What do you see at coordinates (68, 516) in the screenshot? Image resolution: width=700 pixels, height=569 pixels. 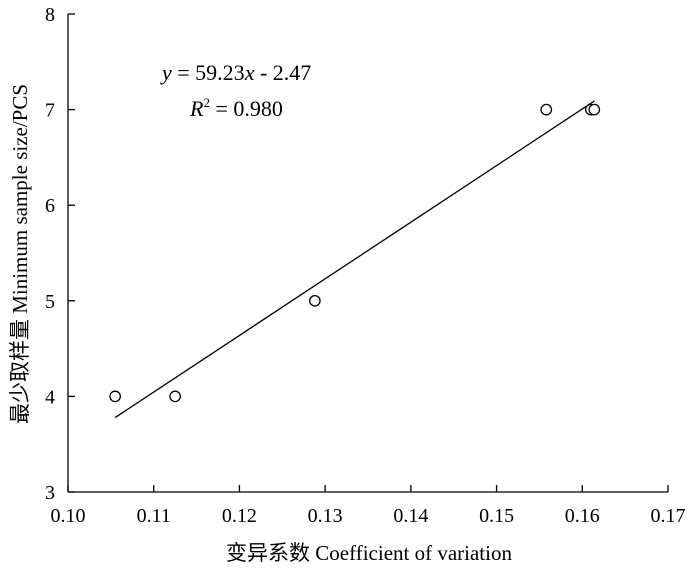 I see `x-tick-label: 0.10` at bounding box center [68, 516].